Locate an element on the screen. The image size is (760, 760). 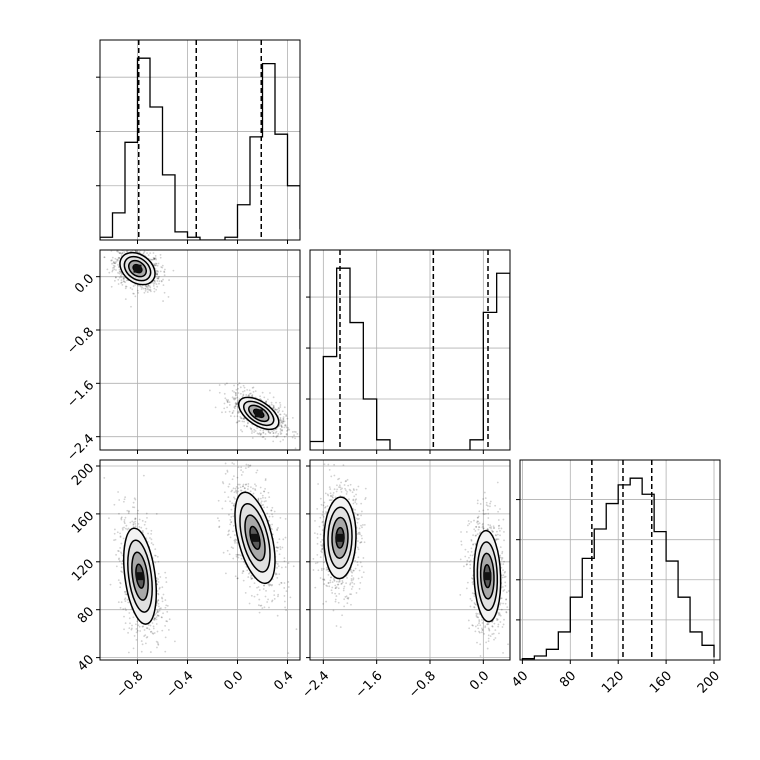
x-tick-label: 0.4 is located at coordinates (283, 680).